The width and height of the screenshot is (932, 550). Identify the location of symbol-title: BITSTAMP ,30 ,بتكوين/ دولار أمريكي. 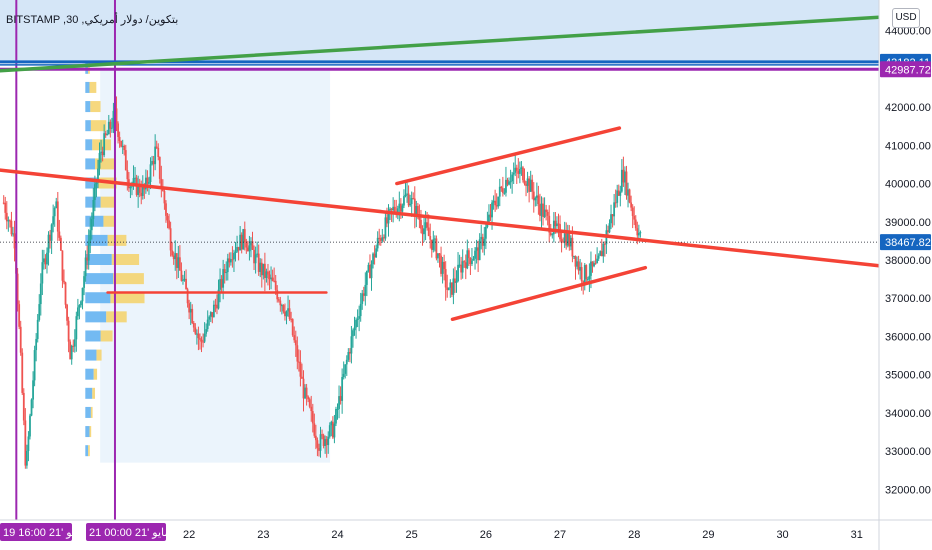
(92, 20).